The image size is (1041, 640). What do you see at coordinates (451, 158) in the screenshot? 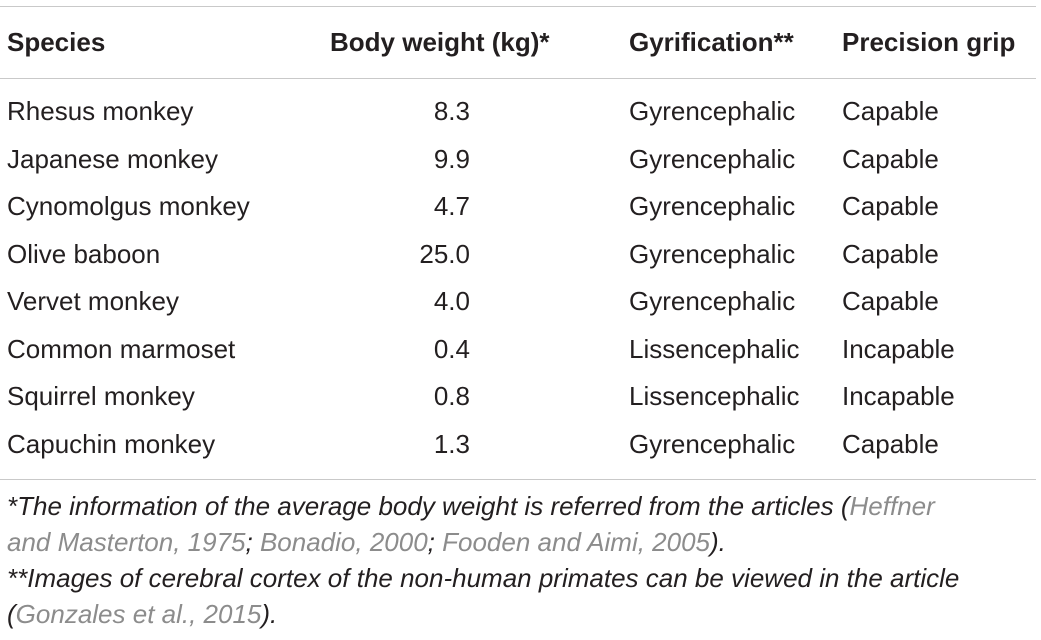
I see `cell-body-weight: 9.9` at bounding box center [451, 158].